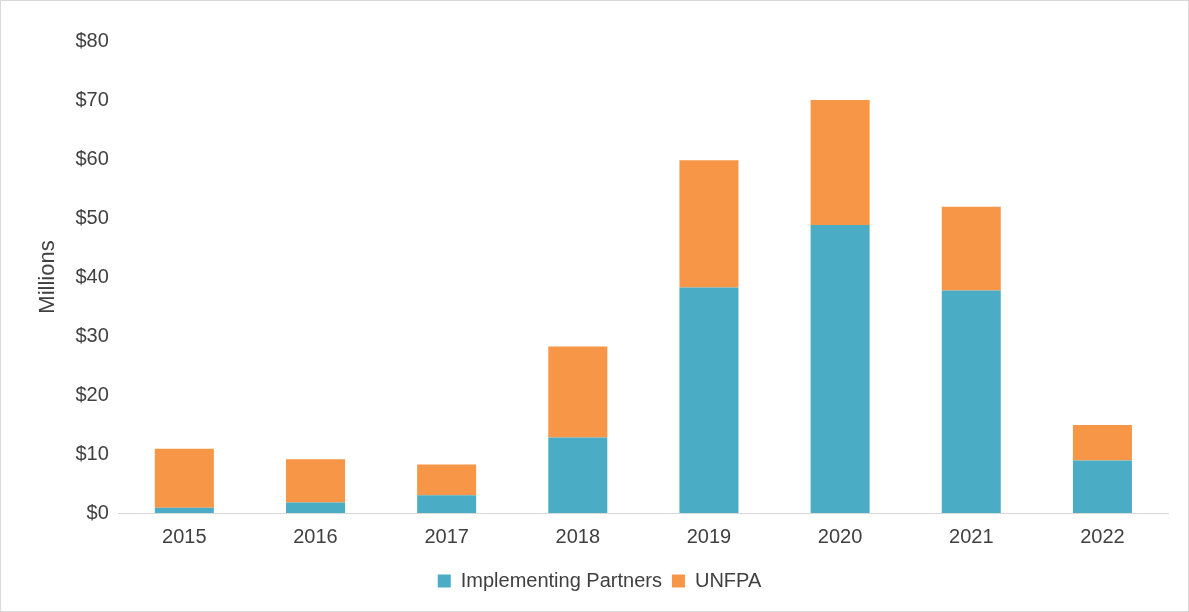 This screenshot has width=1189, height=612. Describe the element at coordinates (315, 535) in the screenshot. I see `x-tick-label: 2016` at that location.